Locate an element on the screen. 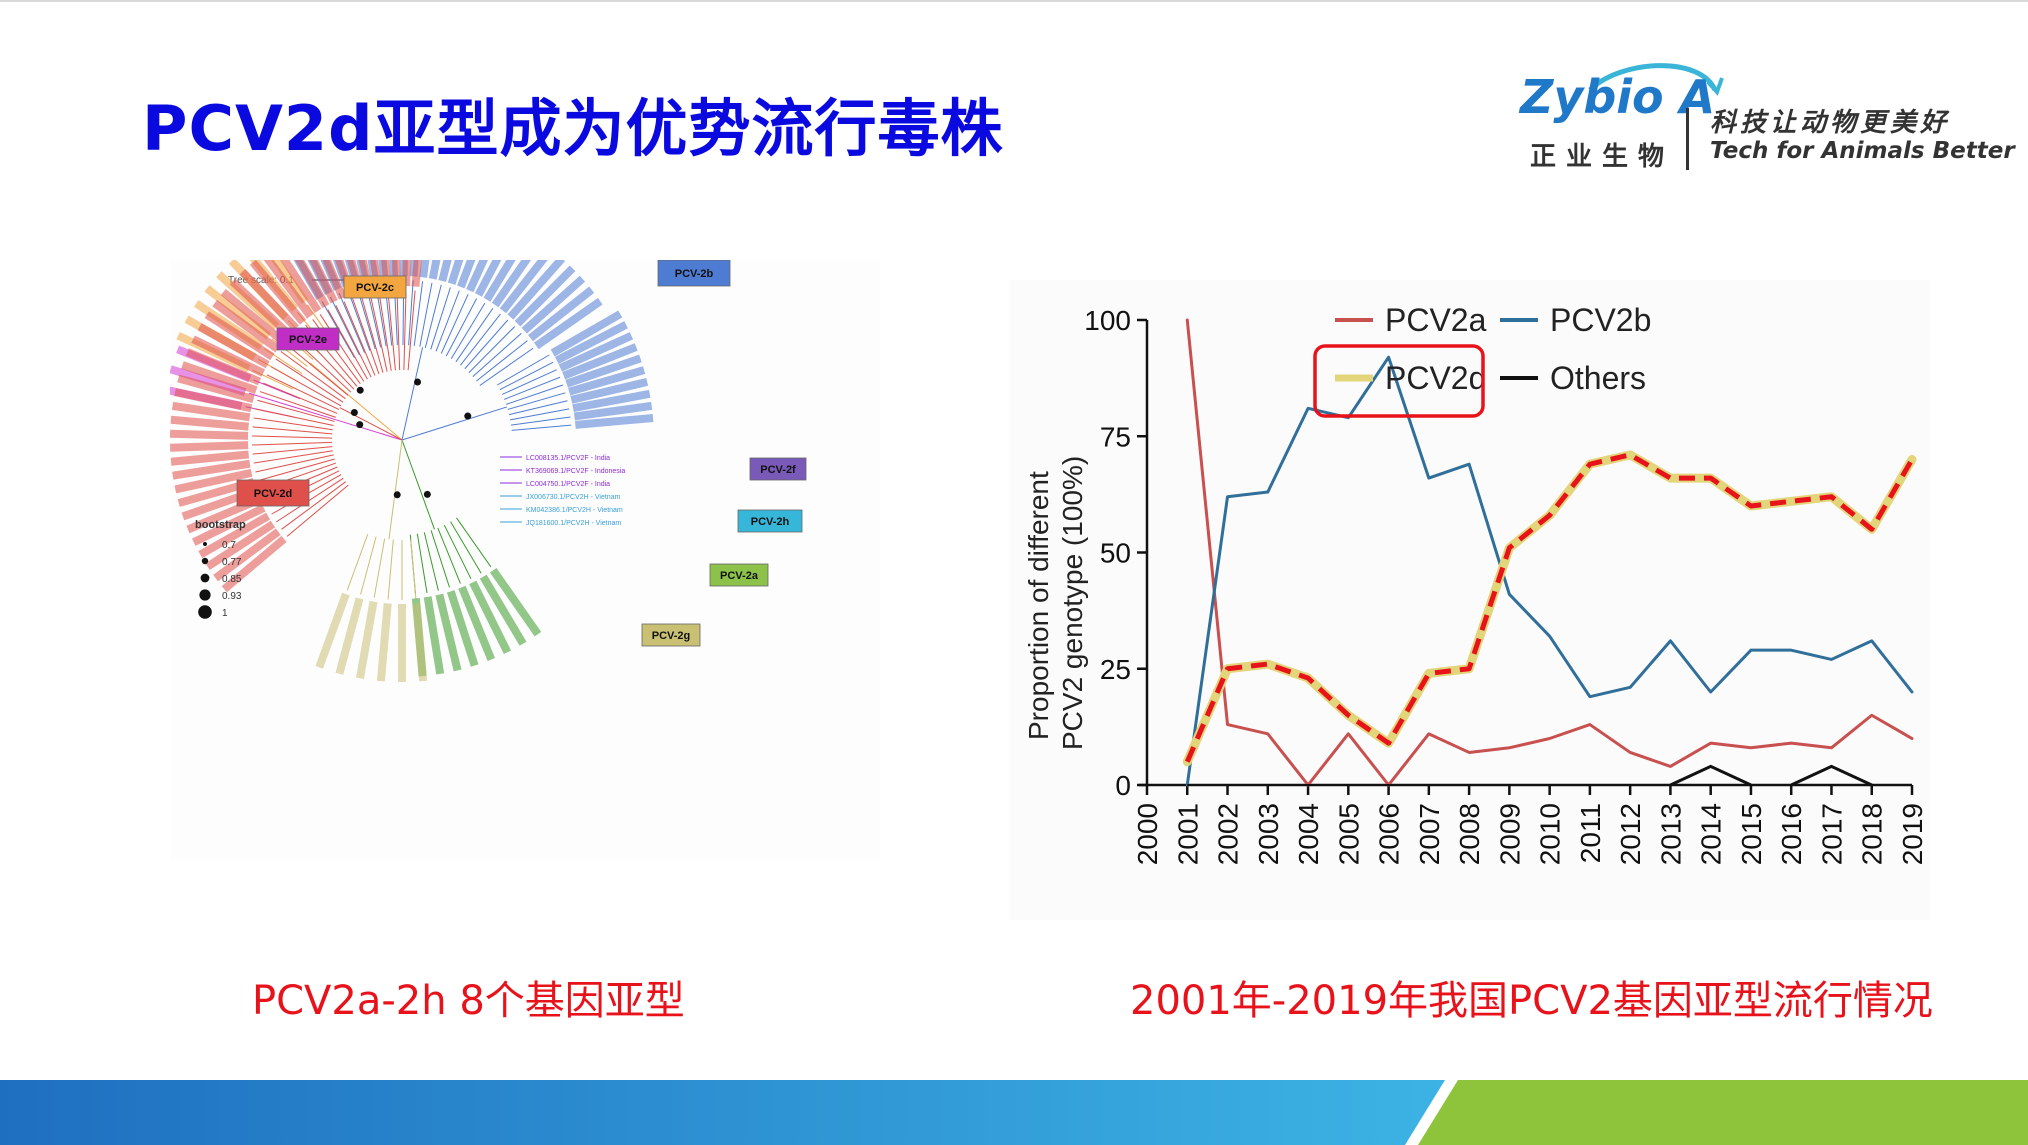 This screenshot has width=2028, height=1145. bootstrap-legend-value: 0.93 is located at coordinates (232, 596).